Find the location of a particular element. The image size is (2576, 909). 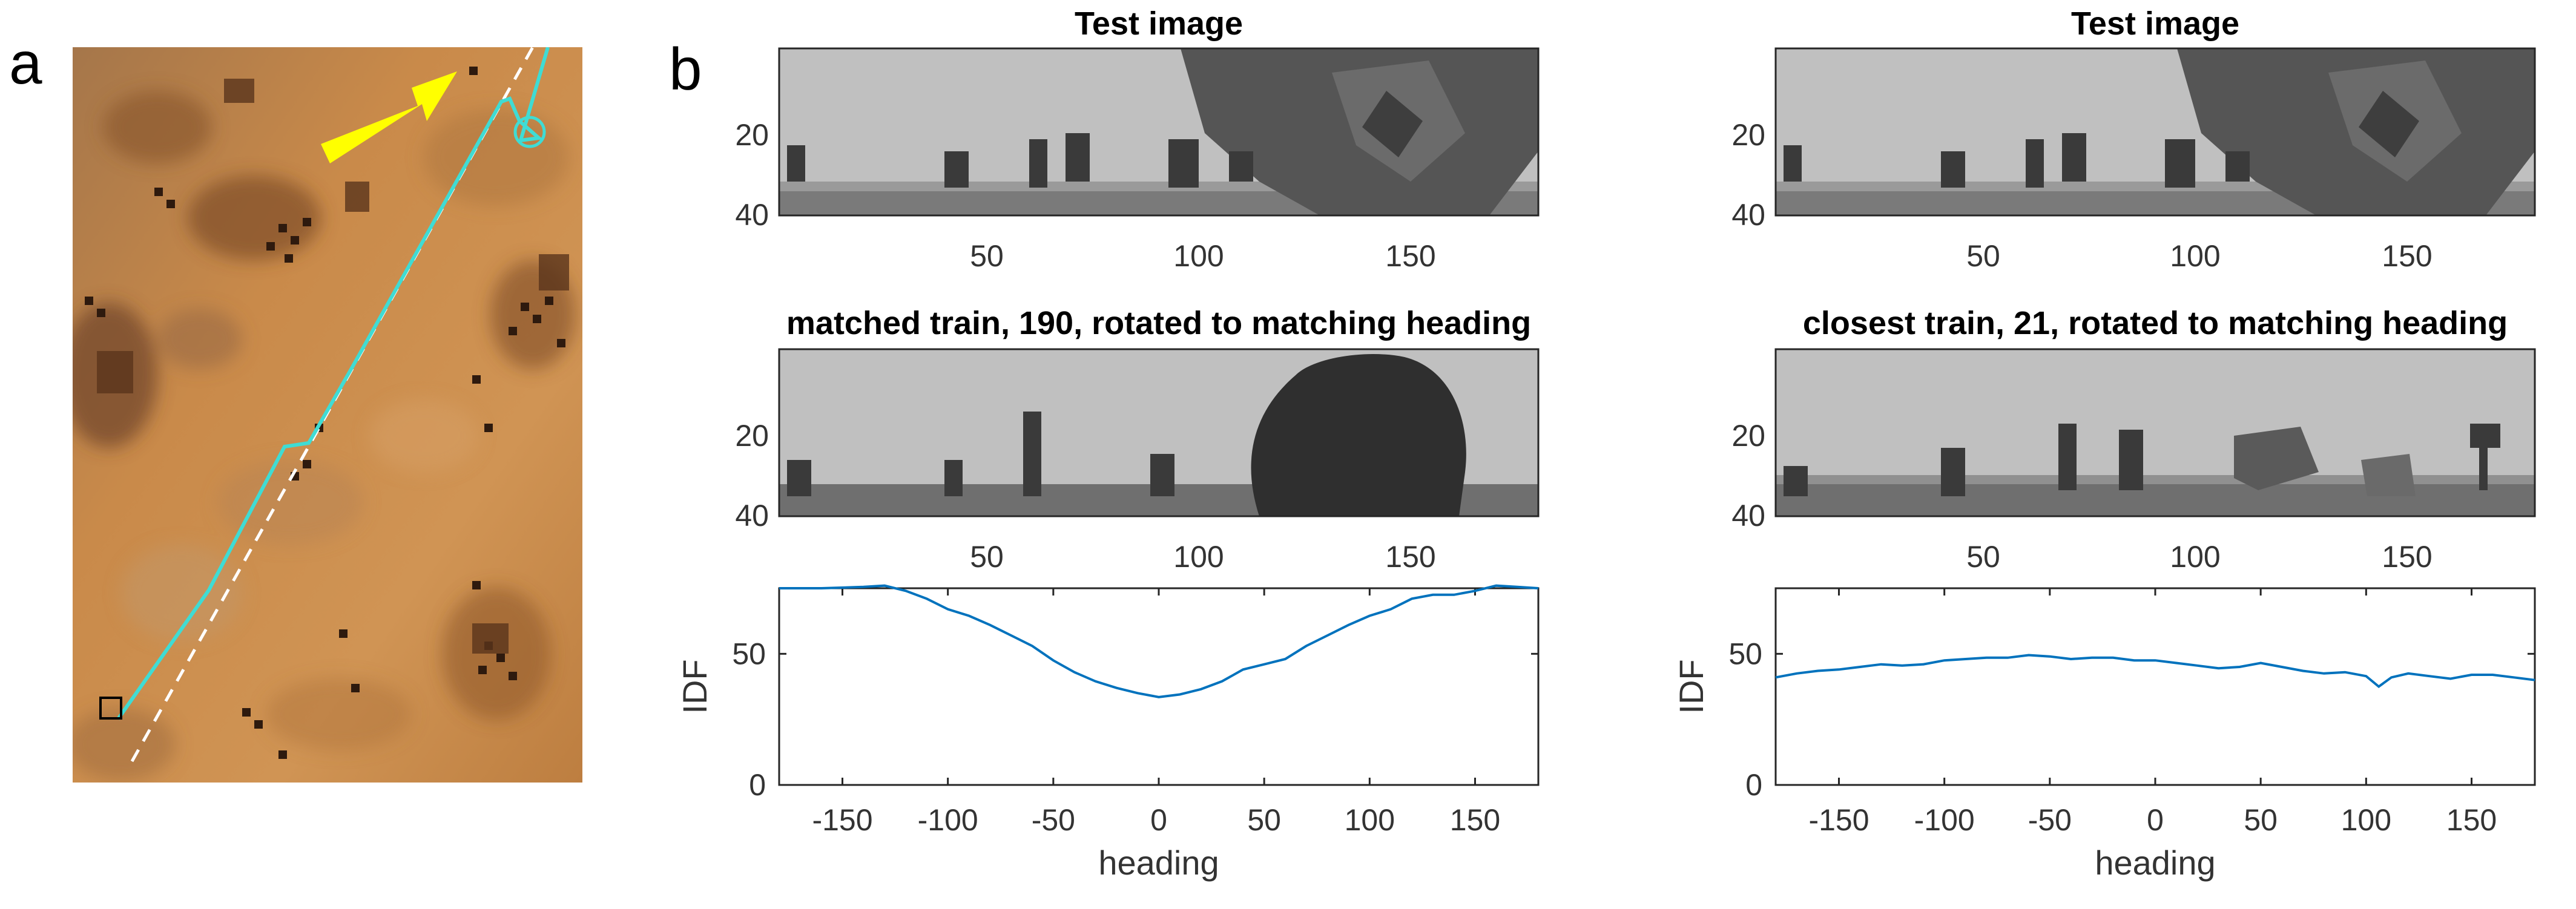

idf-chart-matched: -150 -100 -50 0 50 100 150 0 50 heading IDF is located at coordinates (1108, 733).